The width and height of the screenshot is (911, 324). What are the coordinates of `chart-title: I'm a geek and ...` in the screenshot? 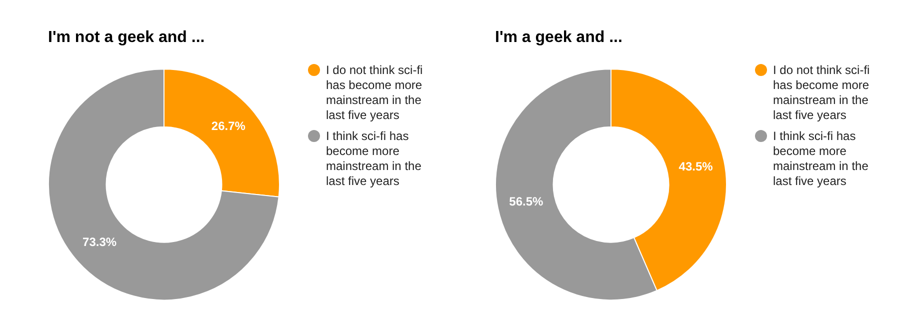 It's located at (558, 37).